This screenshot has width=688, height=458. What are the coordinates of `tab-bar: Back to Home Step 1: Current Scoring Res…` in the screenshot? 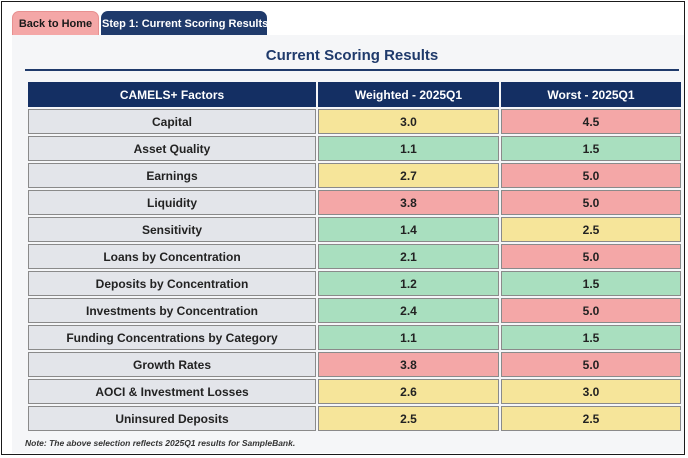 It's located at (140, 23).